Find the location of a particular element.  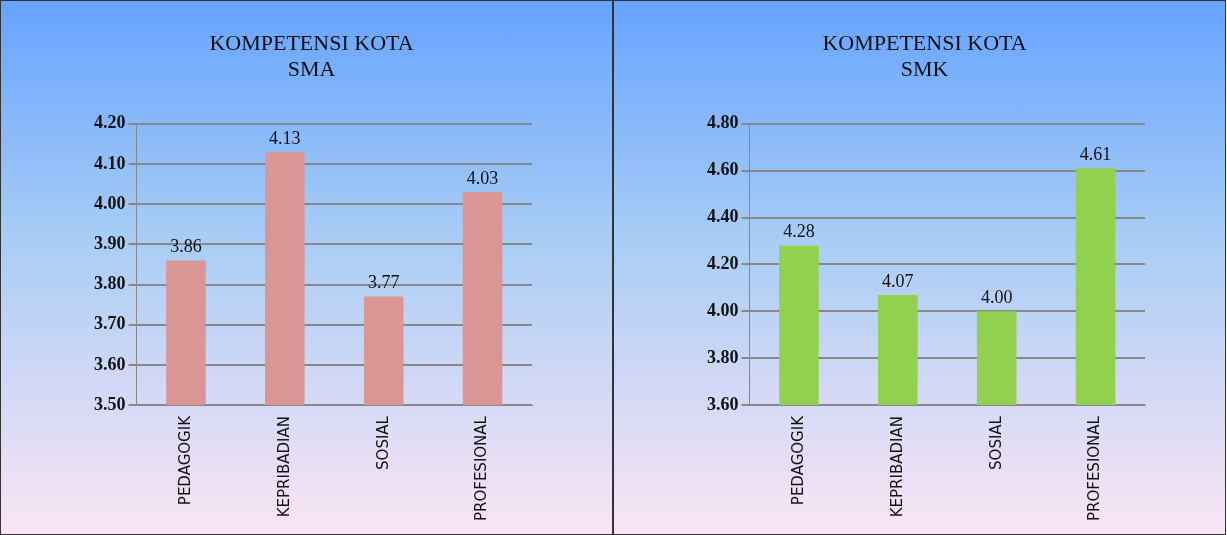

chart-title: KOMPETENSI KOTA SMA is located at coordinates (311, 55).